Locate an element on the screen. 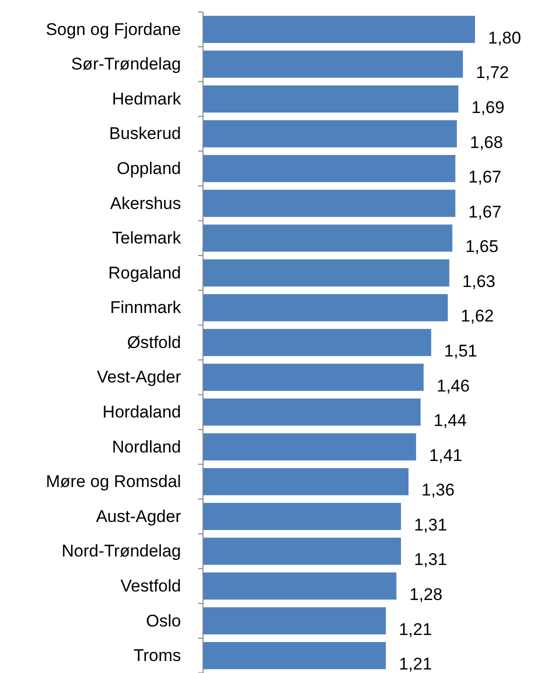 The width and height of the screenshot is (535, 673). data-label: 1,36 is located at coordinates (438, 490).